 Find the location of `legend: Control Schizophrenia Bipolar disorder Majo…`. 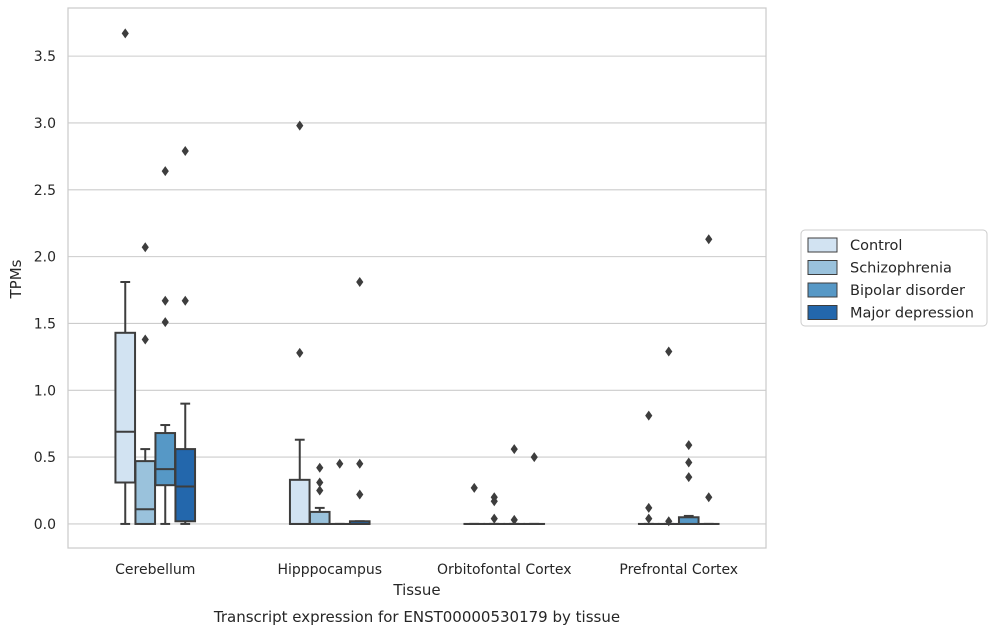

legend: Control Schizophrenia Bipolar disorder Majo… is located at coordinates (894, 278).